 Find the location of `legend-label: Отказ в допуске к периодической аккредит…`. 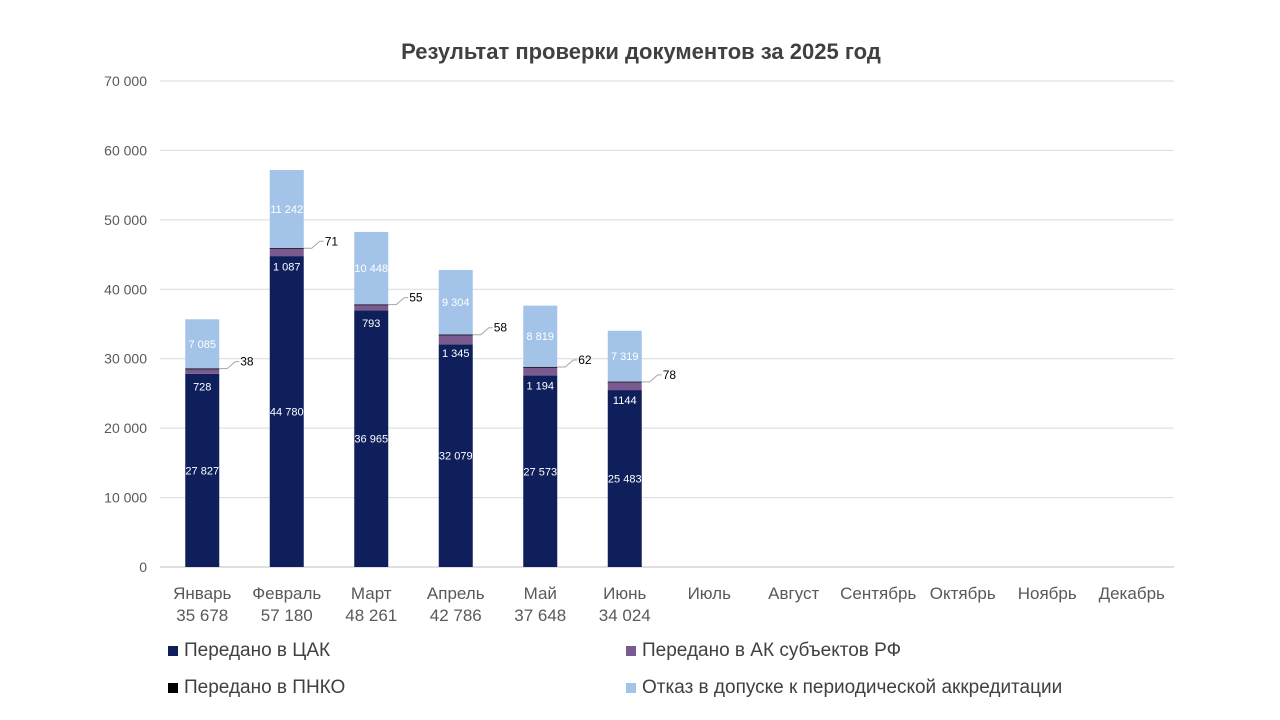

legend-label: Отказ в допуске к периодической аккредит… is located at coordinates (852, 687).